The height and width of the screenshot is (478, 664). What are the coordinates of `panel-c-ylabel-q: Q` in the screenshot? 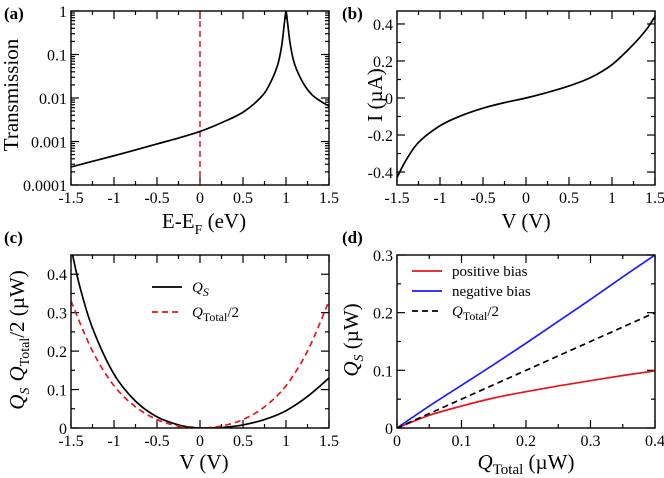 It's located at (17, 402).